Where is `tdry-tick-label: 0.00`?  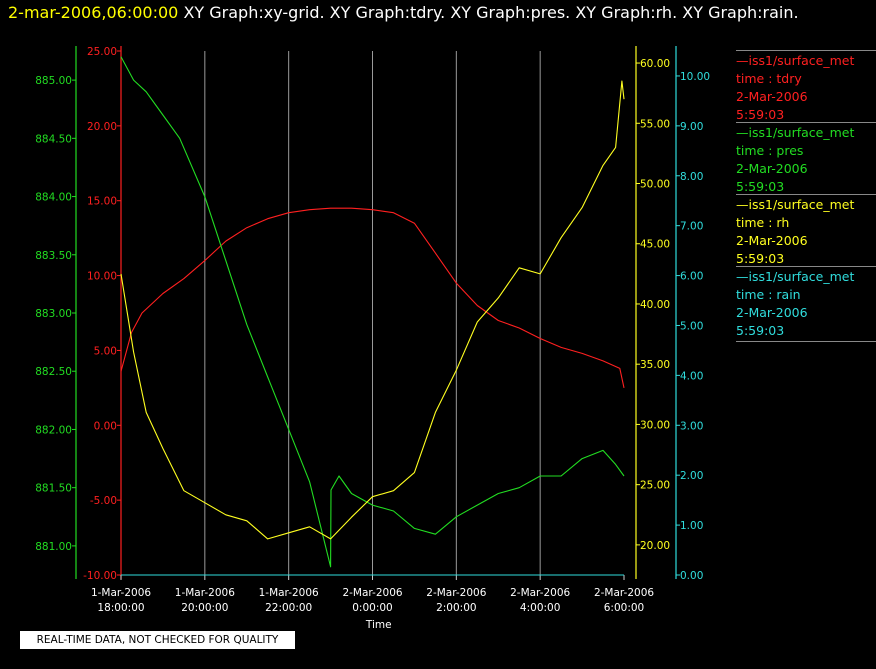
tdry-tick-label: 0.00 is located at coordinates (105, 426).